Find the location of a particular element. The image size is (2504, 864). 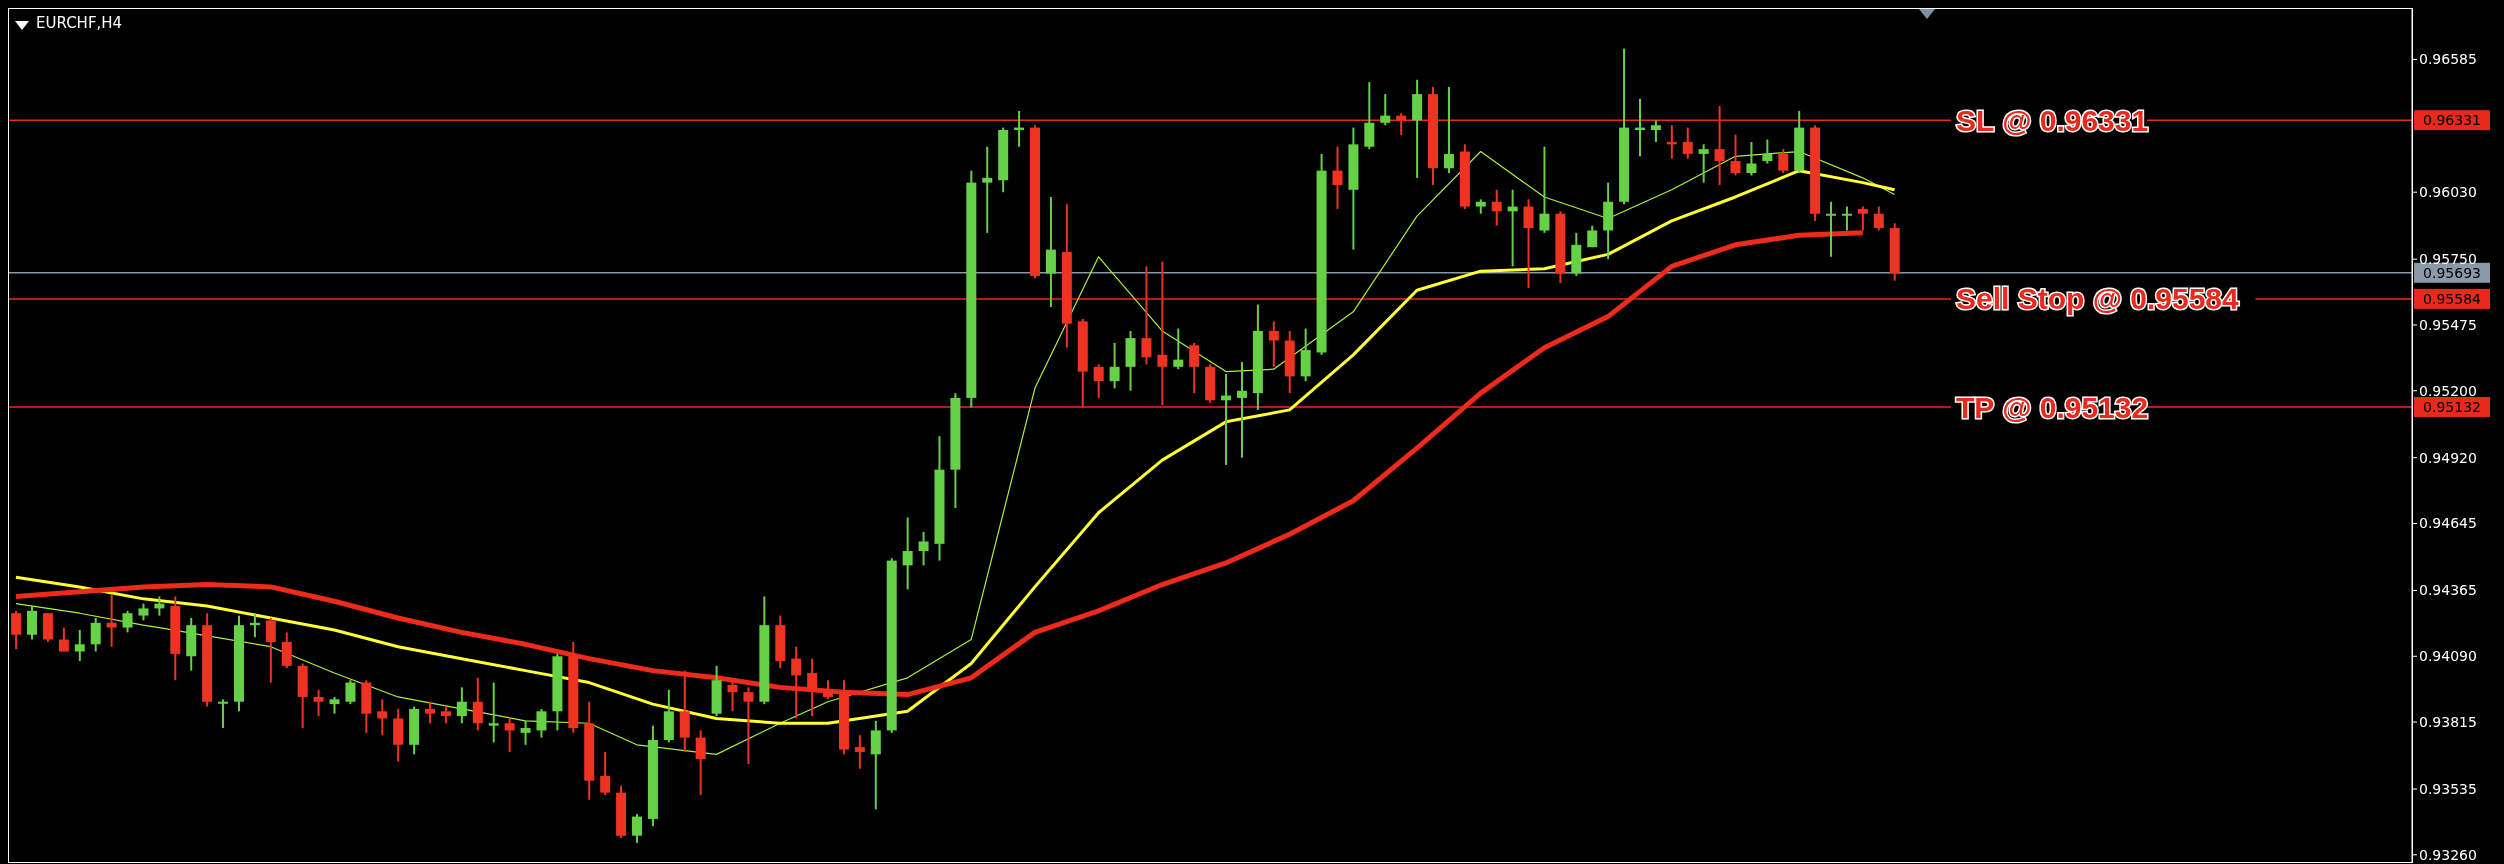

y-tick-label: 0.94920 is located at coordinates (2448, 457).